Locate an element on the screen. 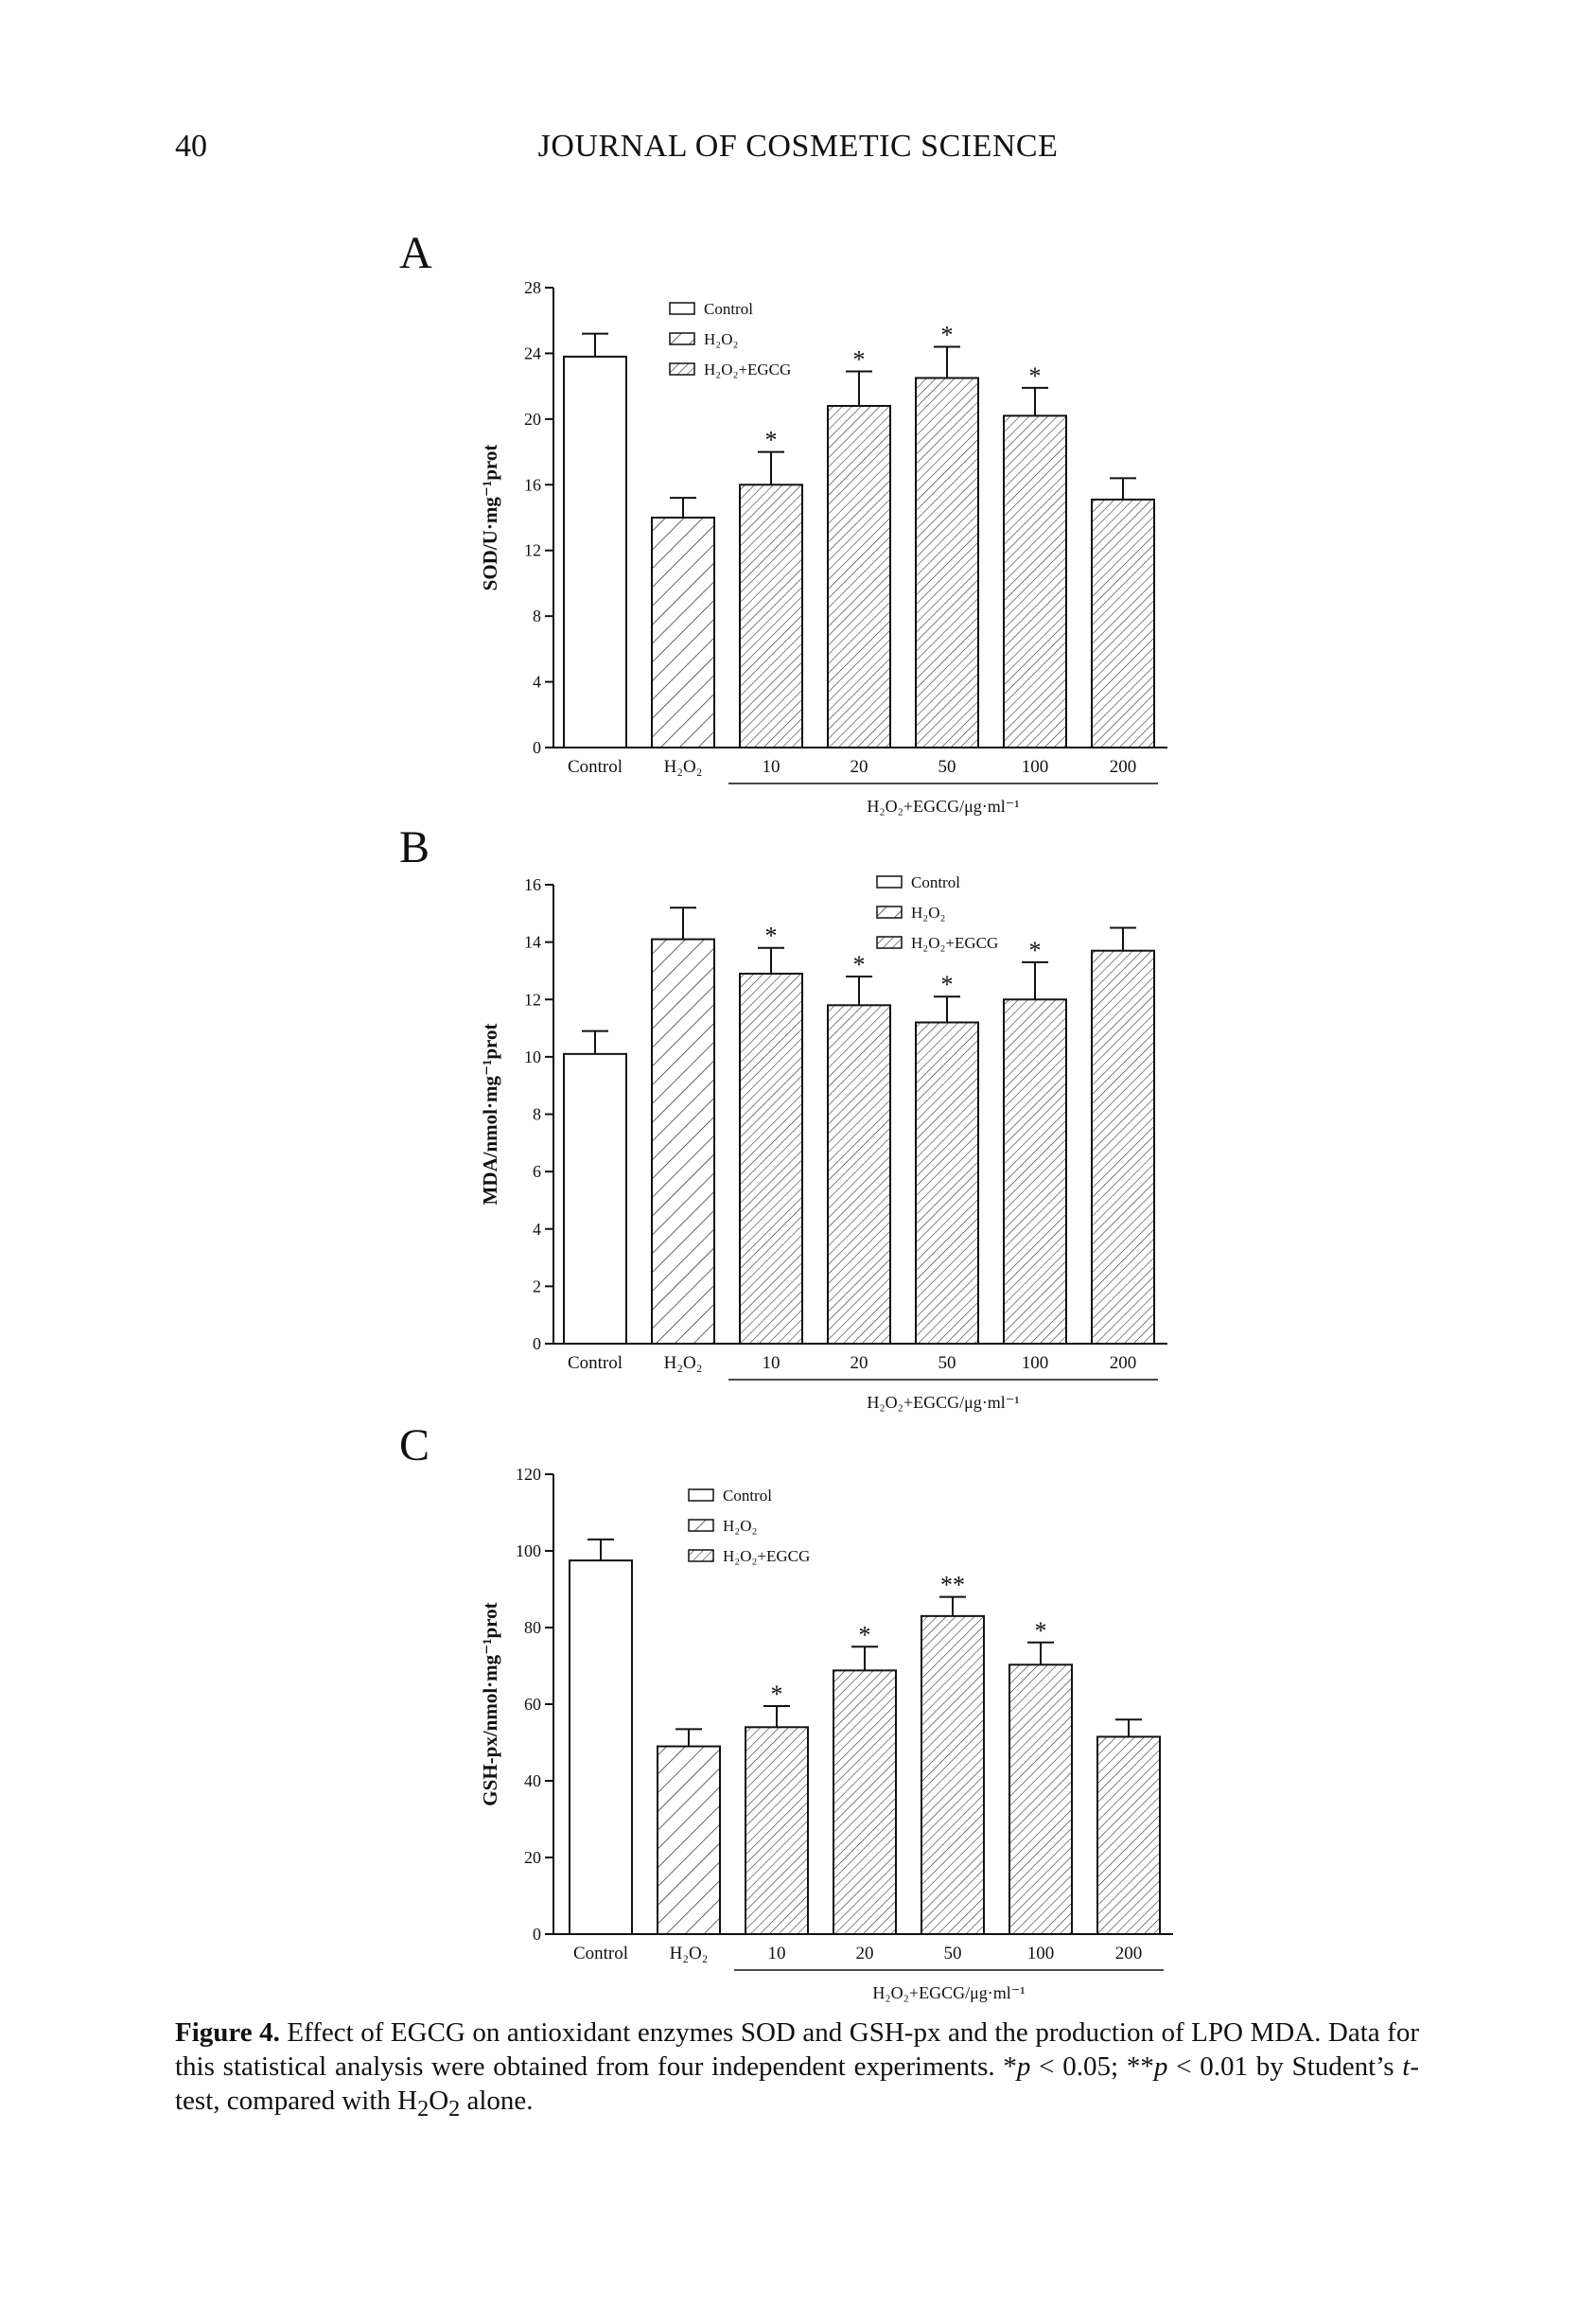 The height and width of the screenshot is (2306, 1596). caption-text-5: alone. is located at coordinates (497, 2101).